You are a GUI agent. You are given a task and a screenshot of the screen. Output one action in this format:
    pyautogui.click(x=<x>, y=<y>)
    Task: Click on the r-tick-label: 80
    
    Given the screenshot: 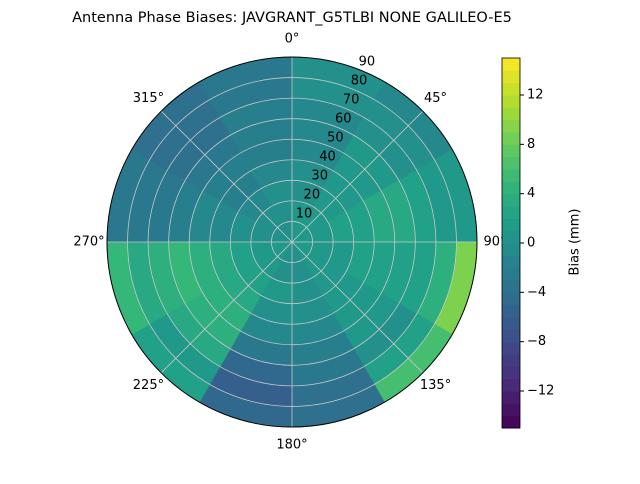 What is the action you would take?
    pyautogui.click(x=359, y=80)
    